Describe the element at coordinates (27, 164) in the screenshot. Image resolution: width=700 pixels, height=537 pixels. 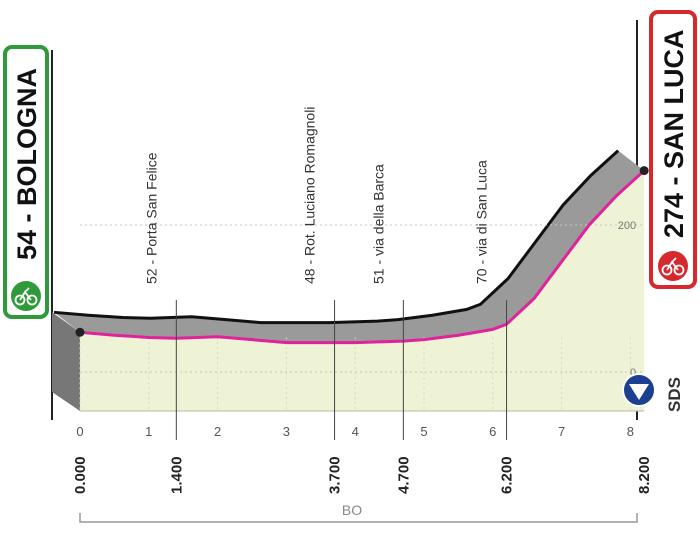
I see `start-label: 54 - BOLOGNA` at that location.